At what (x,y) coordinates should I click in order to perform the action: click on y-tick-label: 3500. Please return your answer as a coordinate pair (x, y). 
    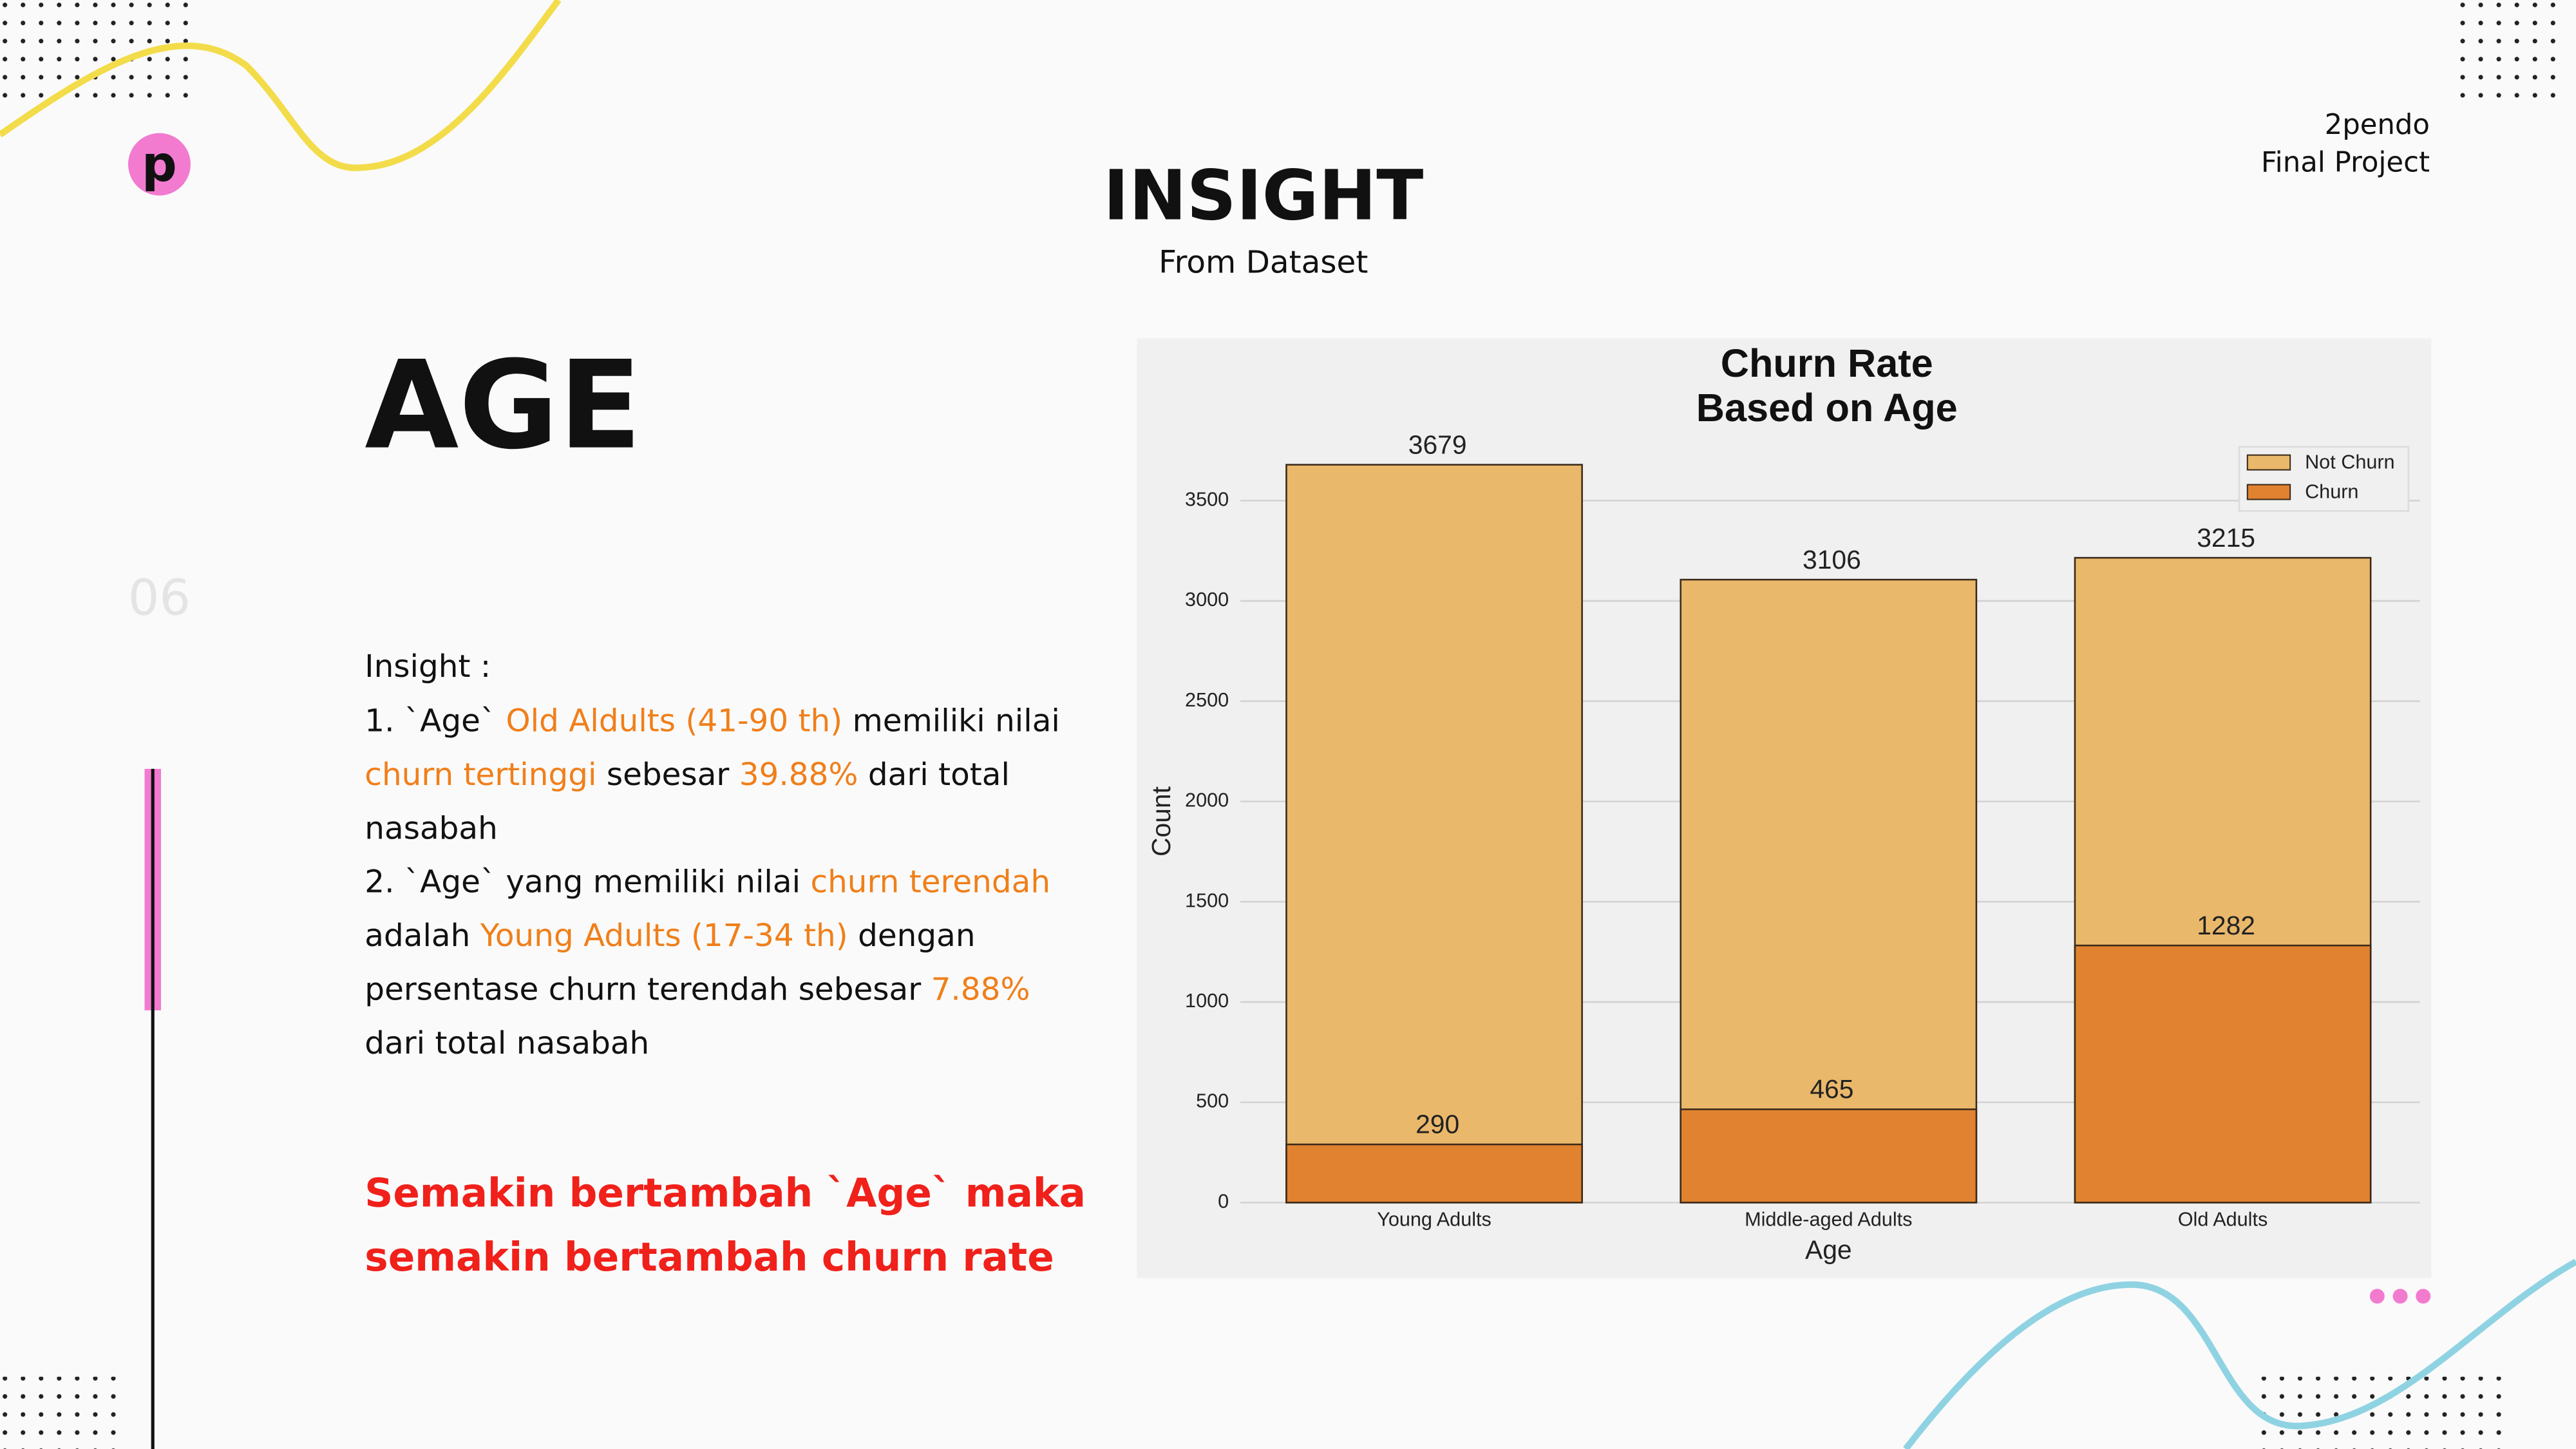
    Looking at the image, I should click on (1207, 499).